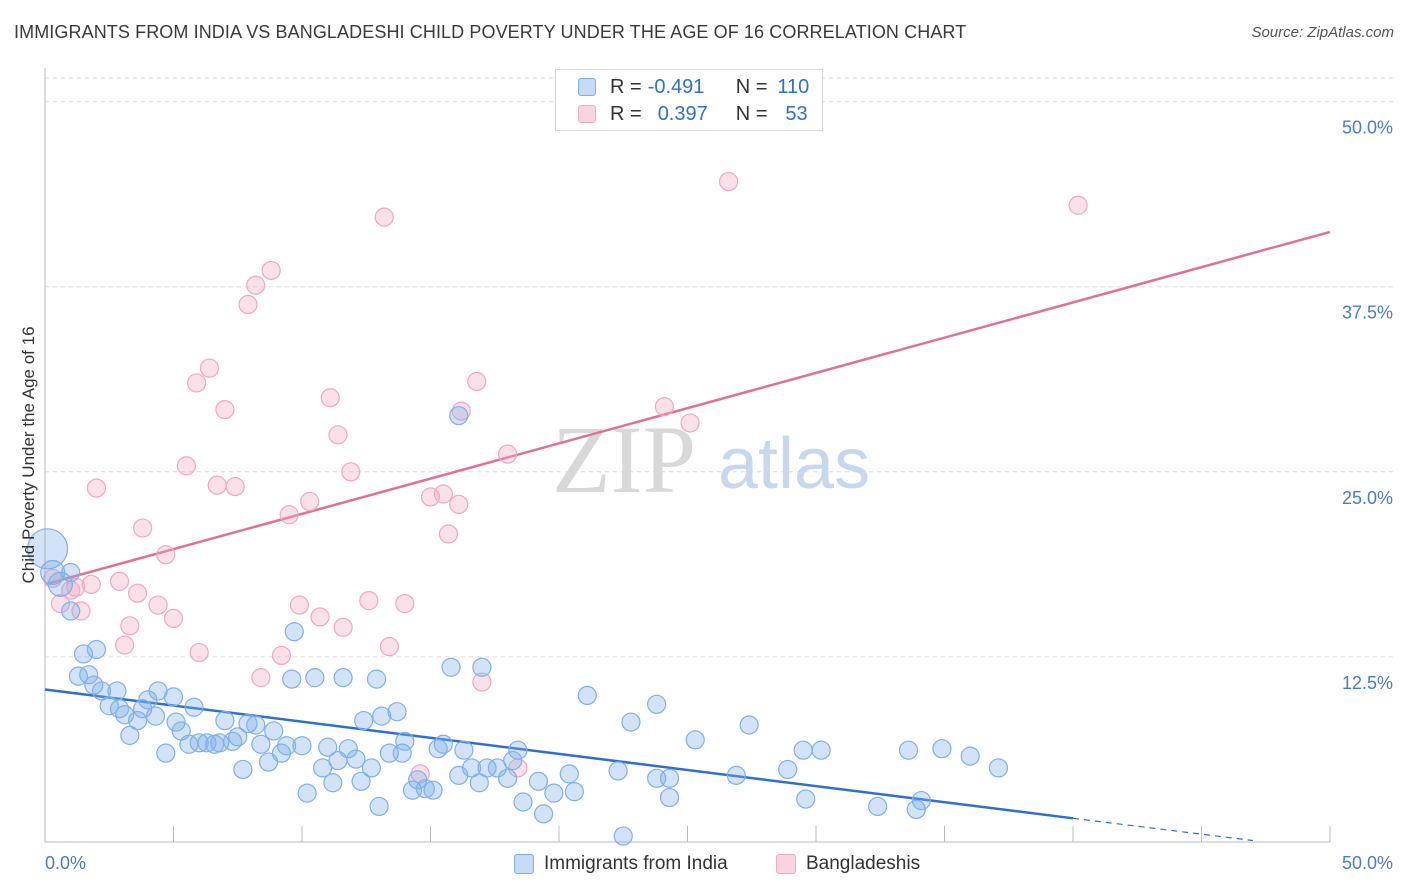 The image size is (1406, 892). What do you see at coordinates (587, 87) in the screenshot?
I see `legend-swatch-blue` at bounding box center [587, 87].